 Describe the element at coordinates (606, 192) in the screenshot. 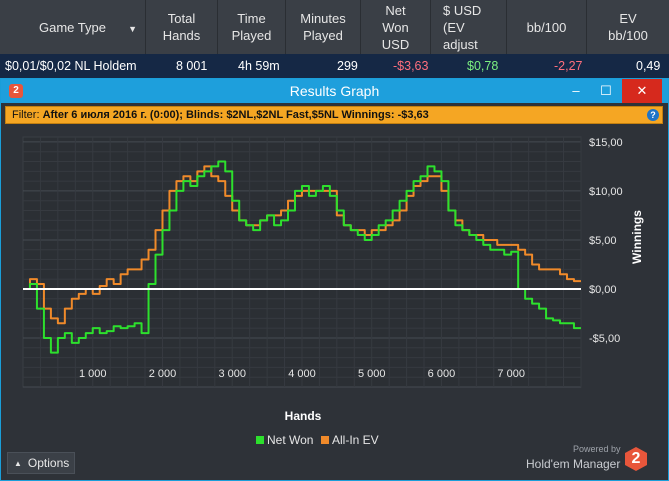

I see `y-tick-label: $10,00` at that location.